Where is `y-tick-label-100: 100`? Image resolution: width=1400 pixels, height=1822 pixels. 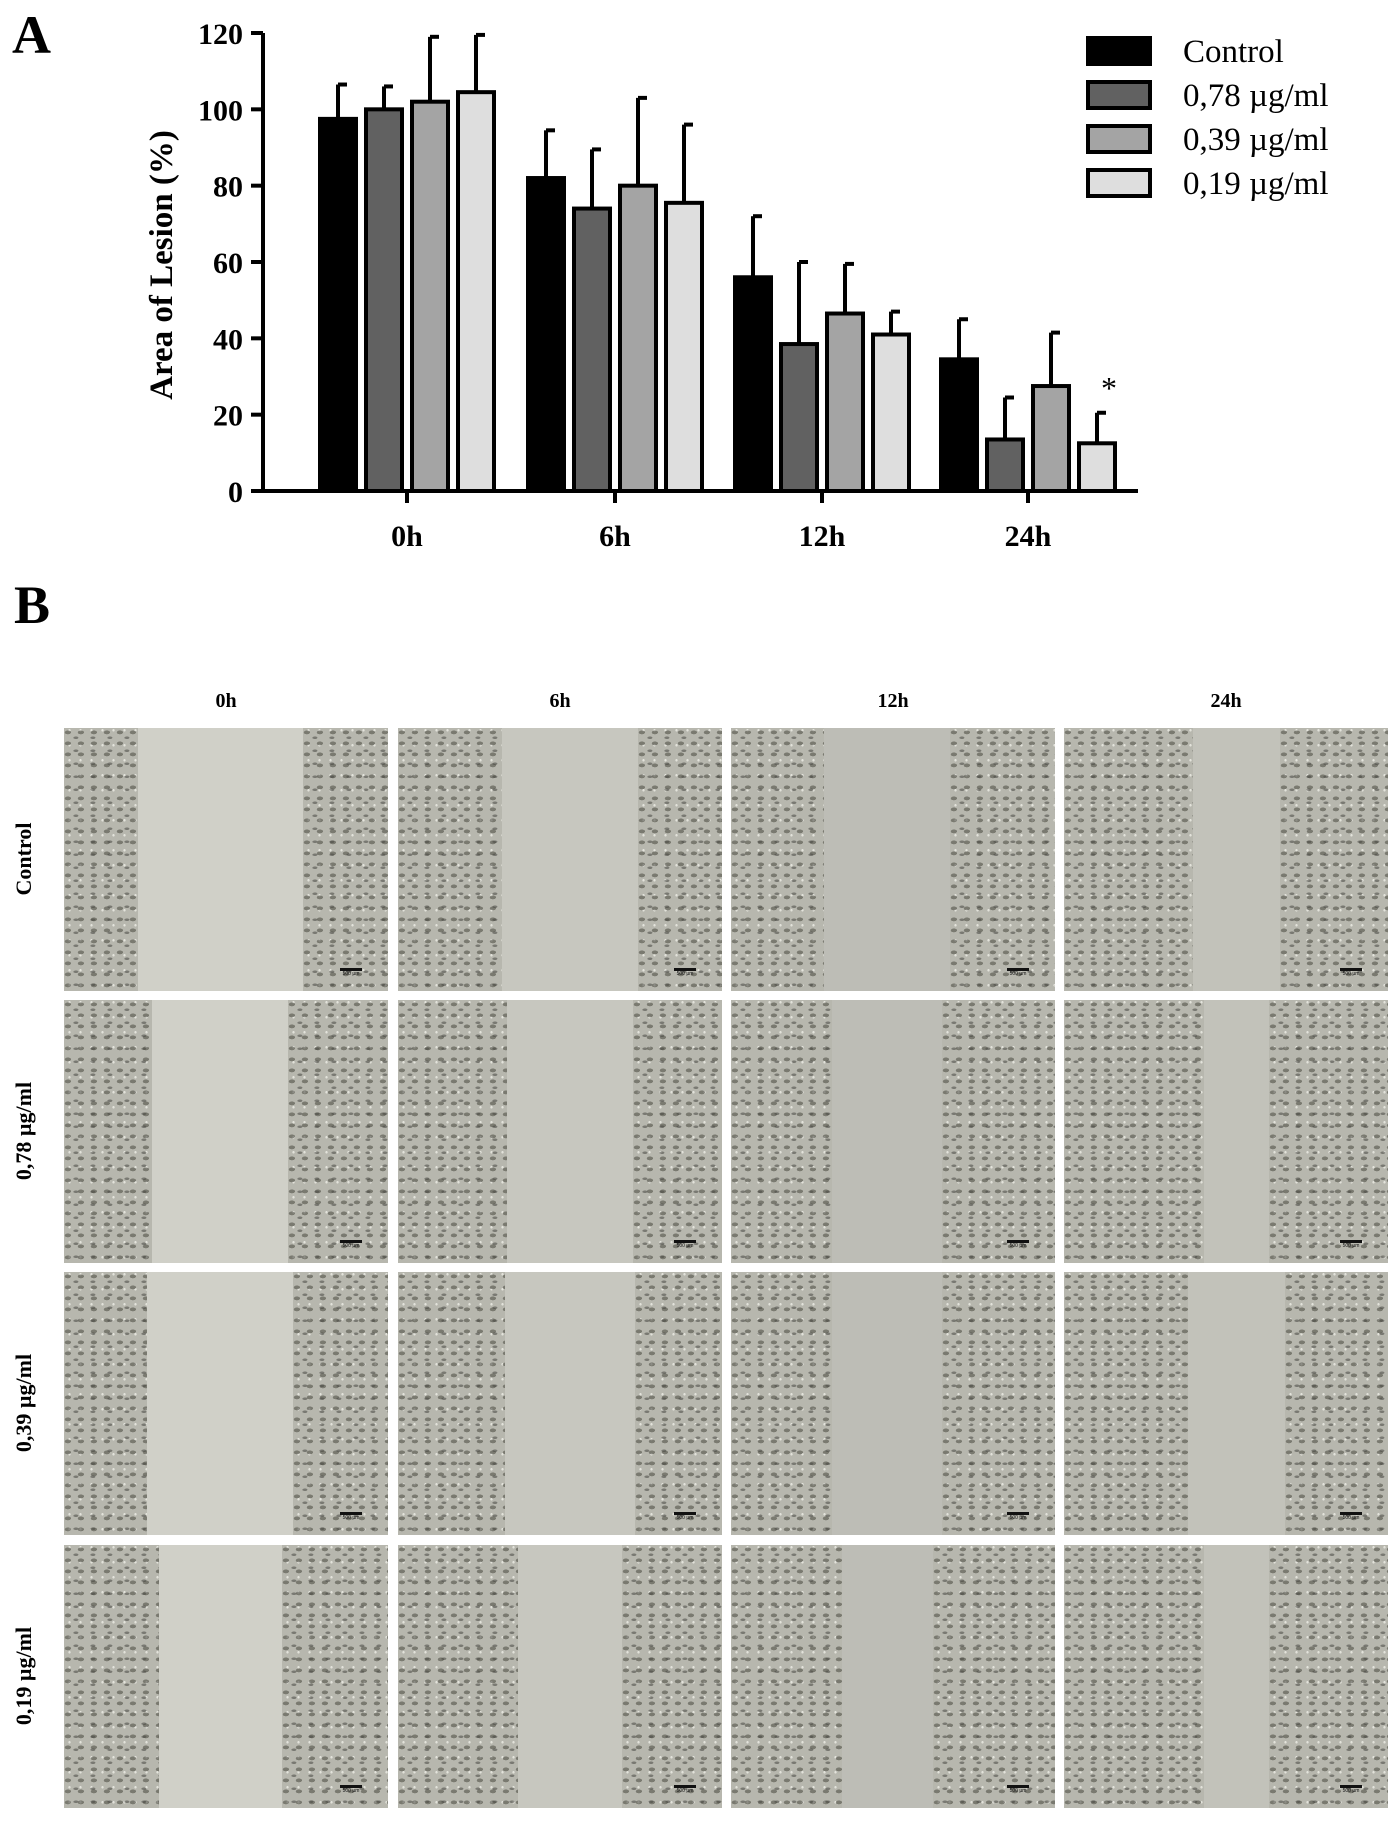 y-tick-label-100: 100 is located at coordinates (220, 110).